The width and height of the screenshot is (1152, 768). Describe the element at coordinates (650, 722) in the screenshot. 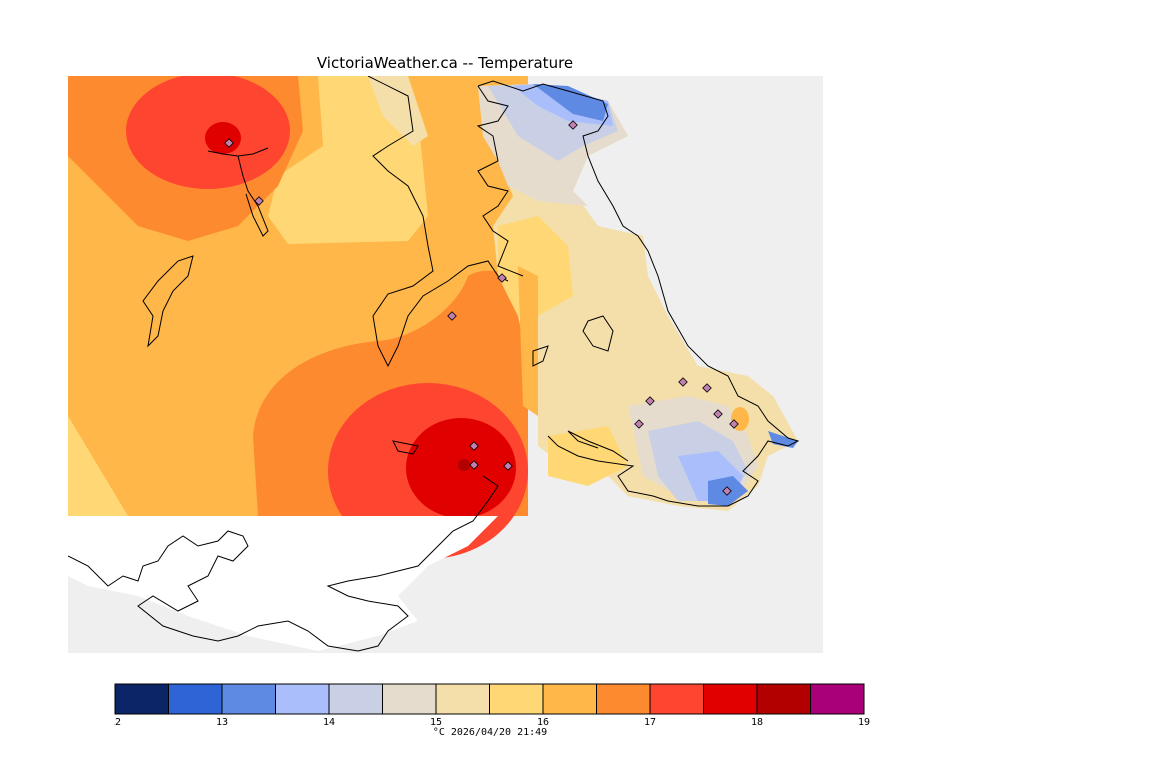

I see `legend-tick-label: 17` at that location.